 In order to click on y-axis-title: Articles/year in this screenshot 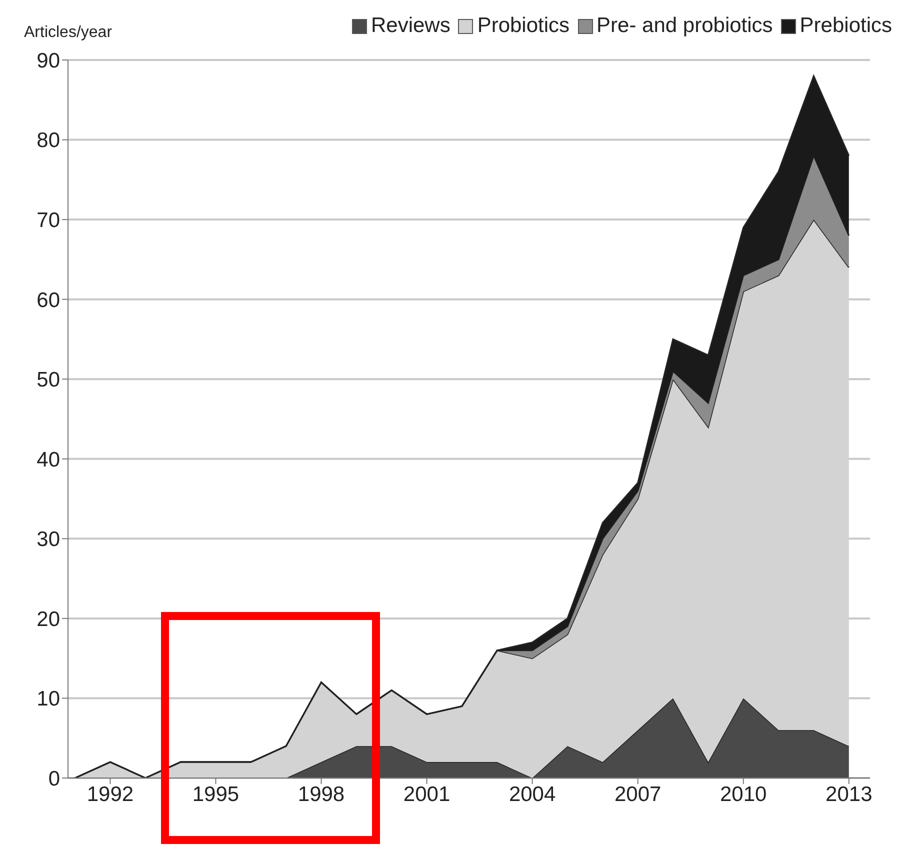, I will do `click(68, 33)`.